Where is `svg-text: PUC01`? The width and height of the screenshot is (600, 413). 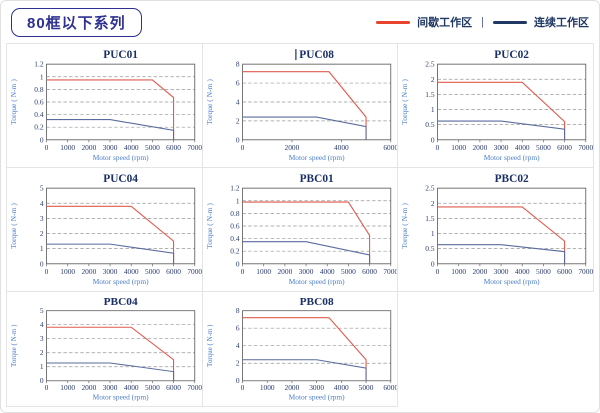
svg-text: PUC01 is located at coordinates (120, 55).